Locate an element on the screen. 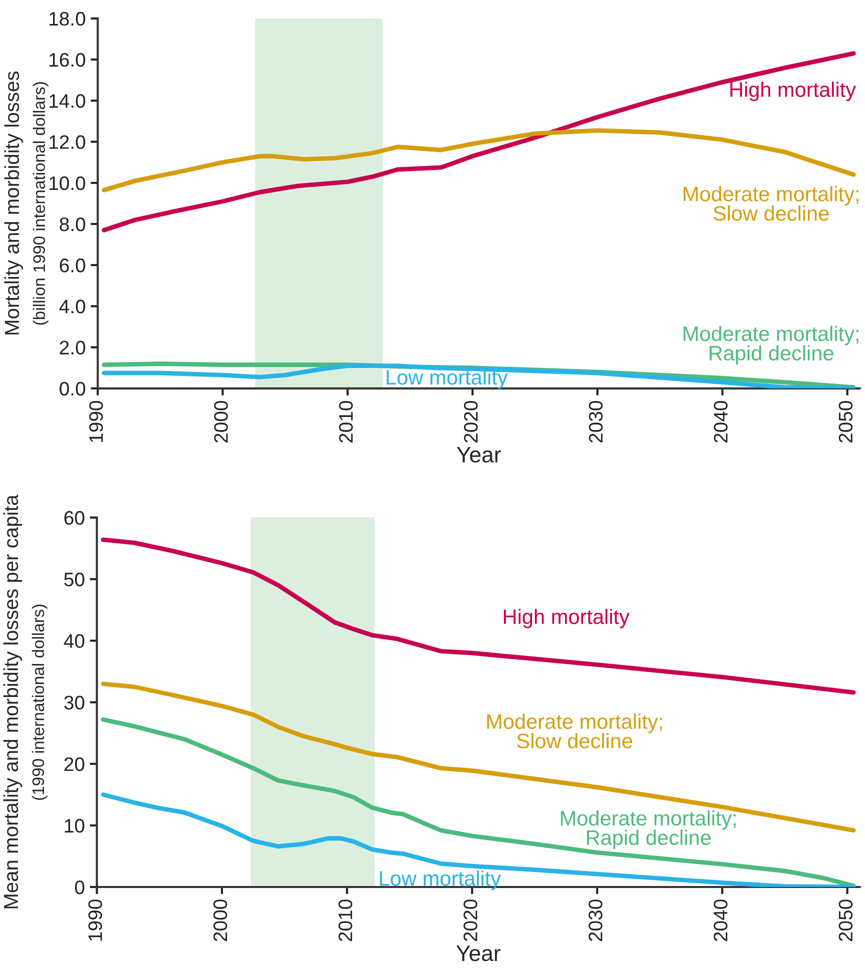 The image size is (865, 971). y-tick-label: 30 is located at coordinates (74, 703).